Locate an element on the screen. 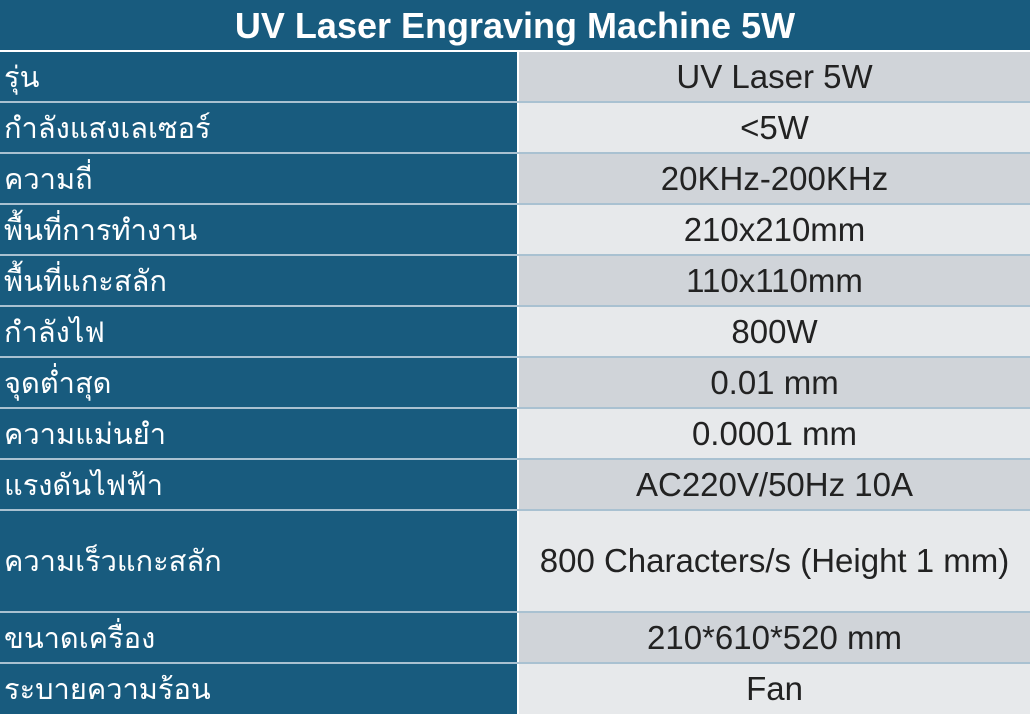  spec-value: 800 Characters/s (Height 1 mm) is located at coordinates (774, 561).